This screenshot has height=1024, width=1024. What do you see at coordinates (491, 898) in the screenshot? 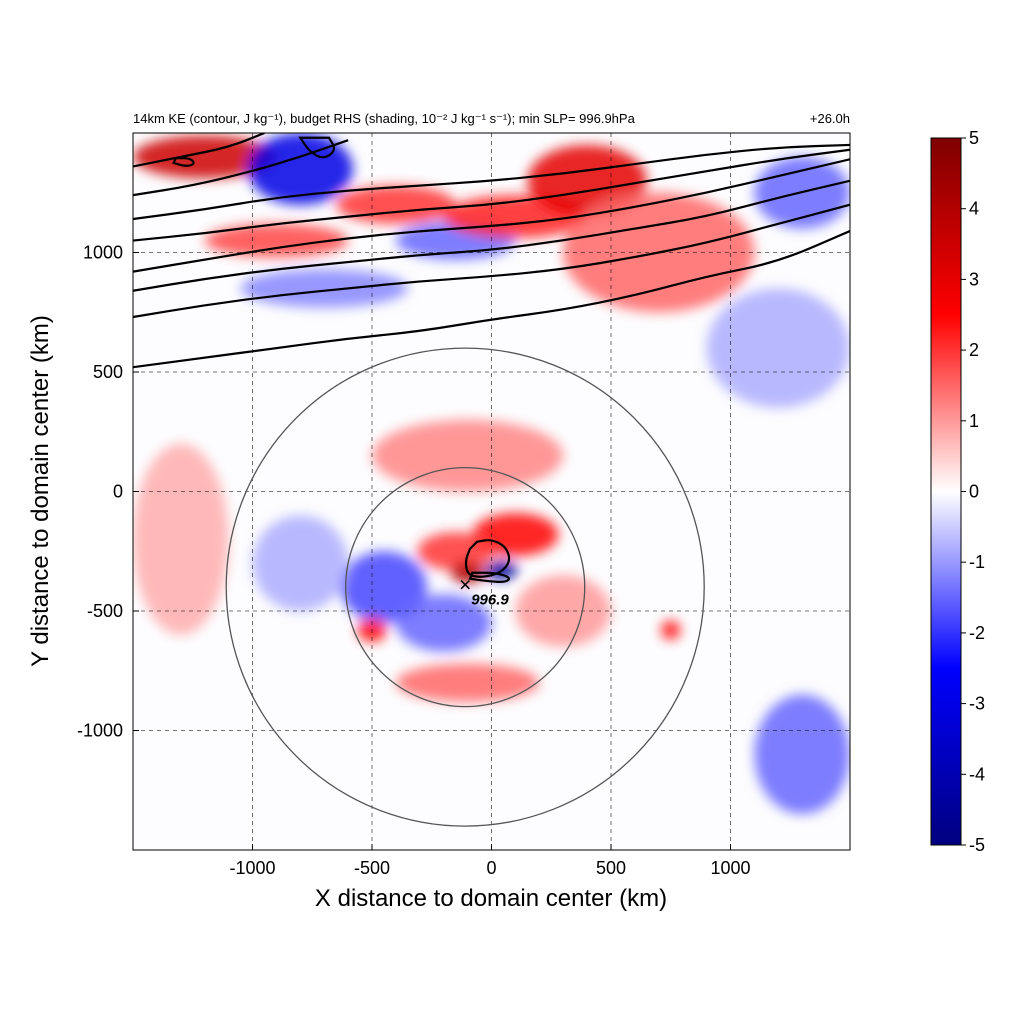
I see `x-axis-label: X distance to domain center (km)` at bounding box center [491, 898].